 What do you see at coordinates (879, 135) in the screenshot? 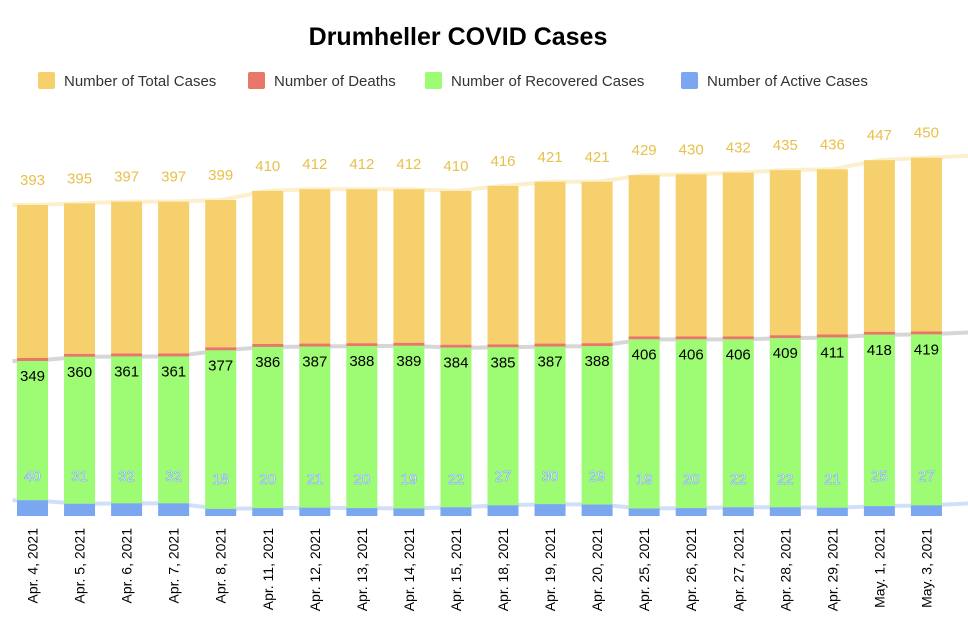
I see `label-total: 447` at bounding box center [879, 135].